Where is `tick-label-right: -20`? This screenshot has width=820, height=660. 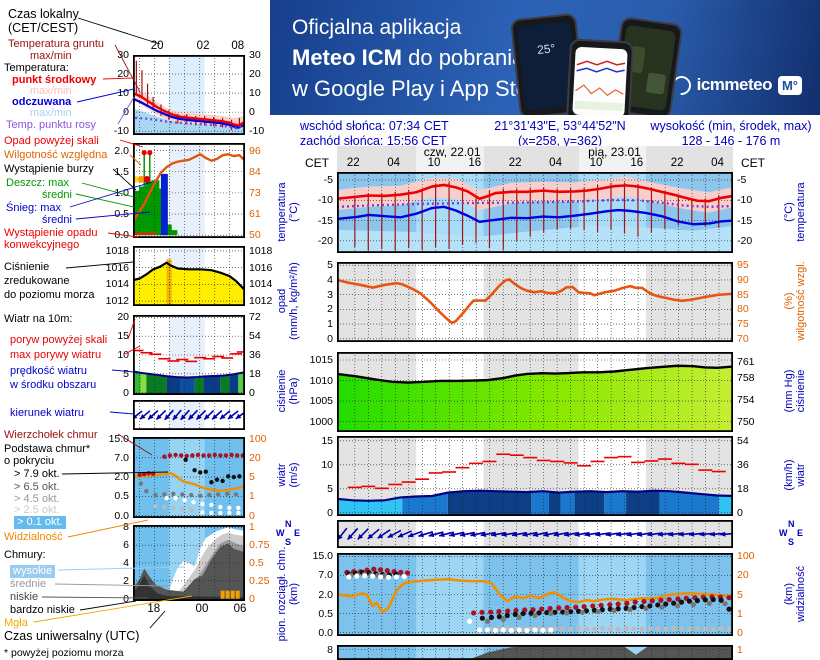 tick-label-right: -20 is located at coordinates (745, 240).